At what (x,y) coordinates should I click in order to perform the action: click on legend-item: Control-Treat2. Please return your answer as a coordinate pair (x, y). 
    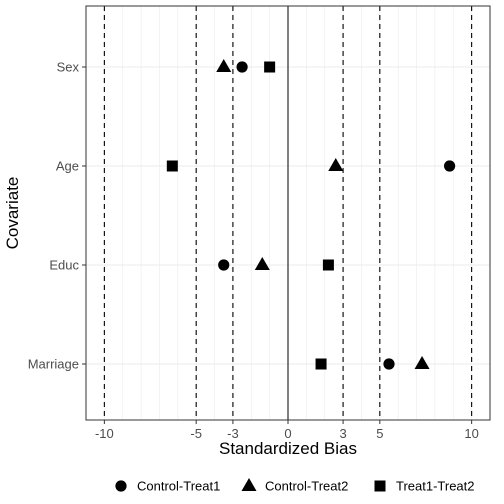
    Looking at the image, I should click on (294, 485).